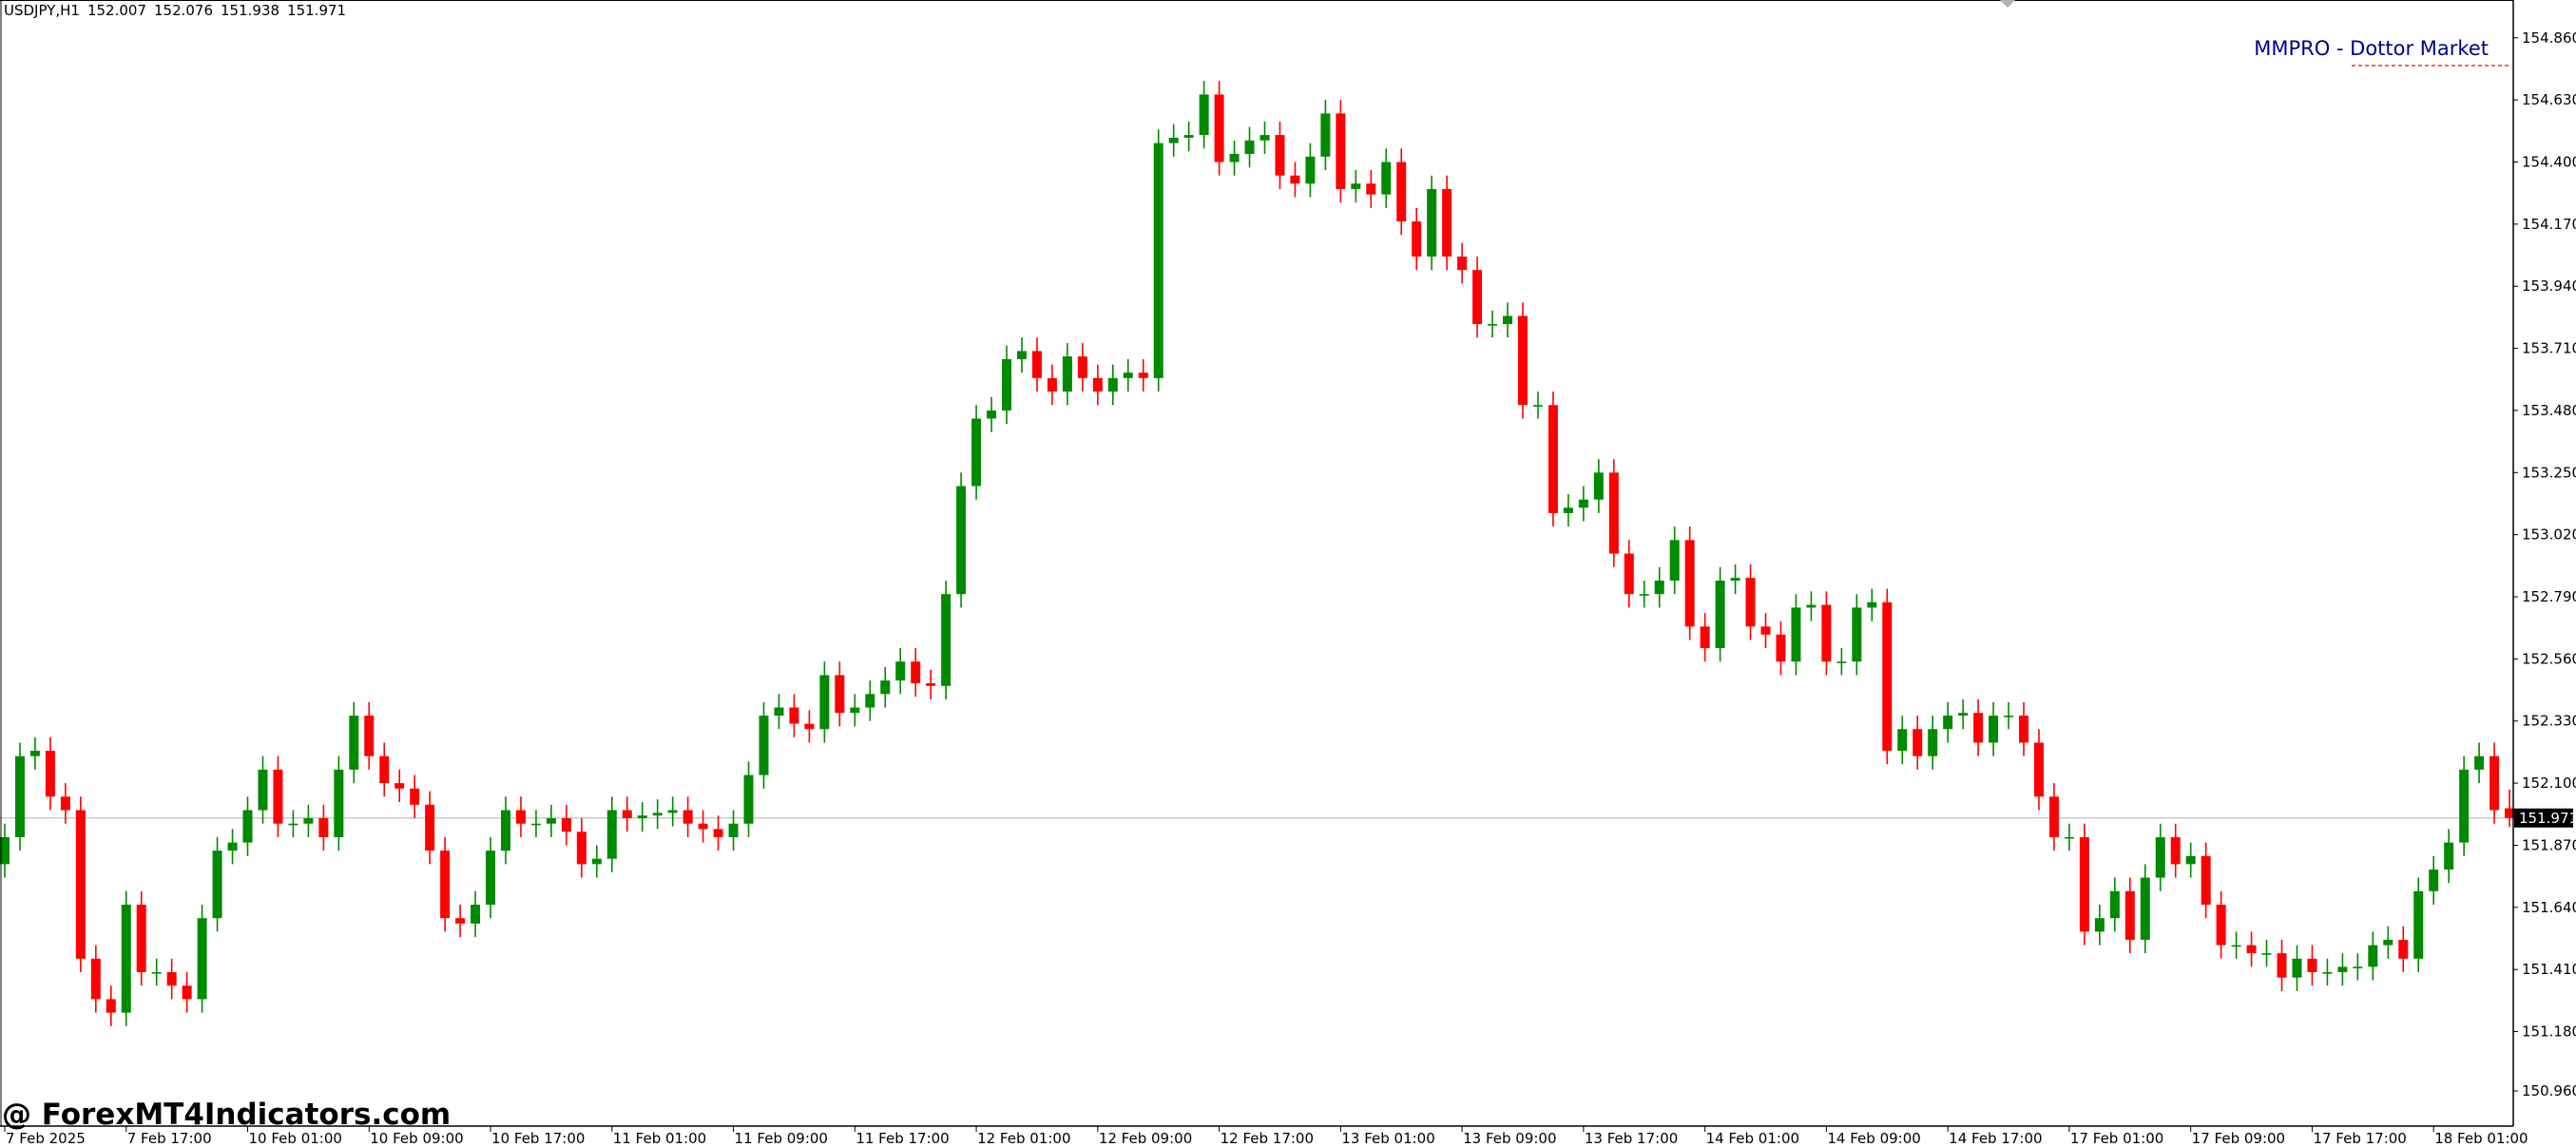 The image size is (2576, 1147). I want to click on header-field: 151.938, so click(250, 10).